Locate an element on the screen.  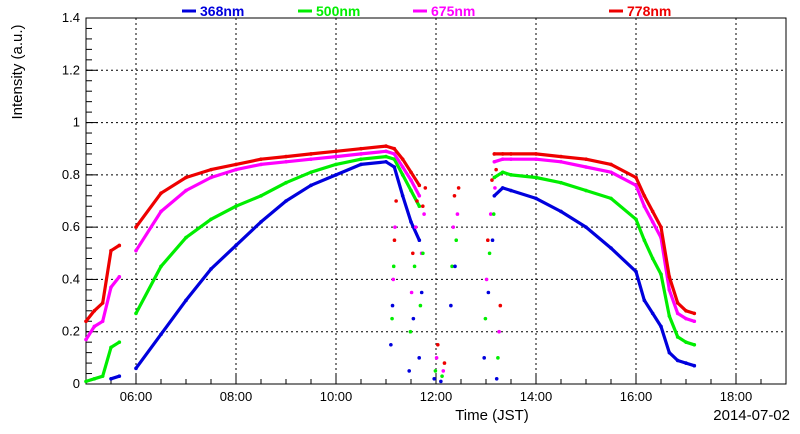
legend-label-675nm: 675nm is located at coordinates (453, 11).